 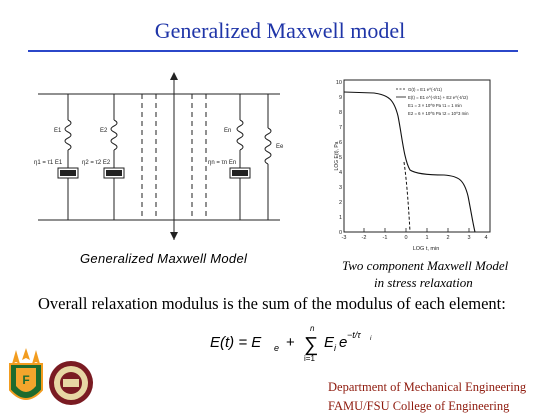 I want to click on equation-exp-base: e, so click(x=343, y=342).